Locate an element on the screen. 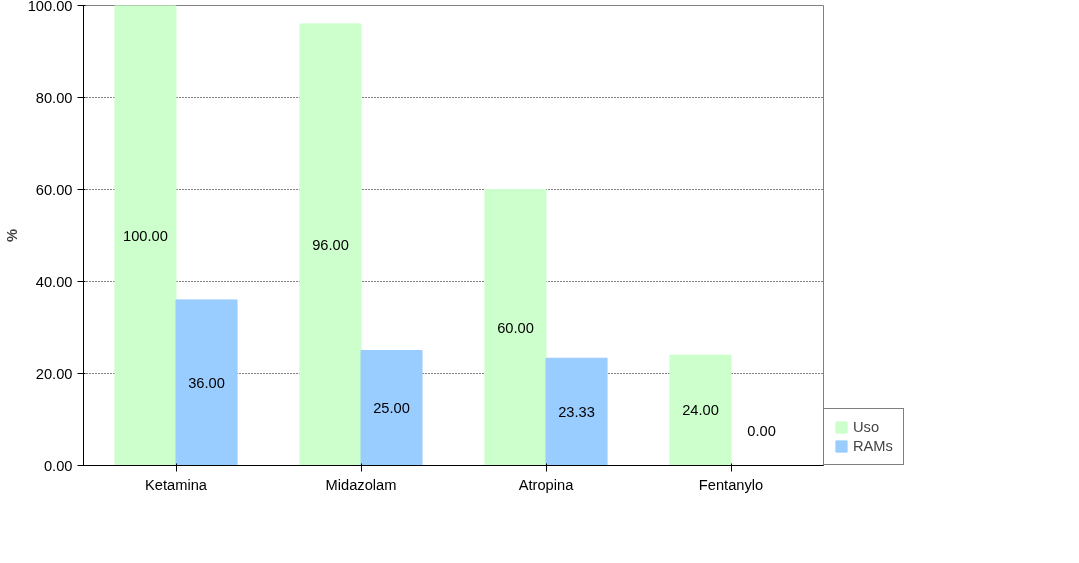  y-tick-label: 80.00 is located at coordinates (54, 97).